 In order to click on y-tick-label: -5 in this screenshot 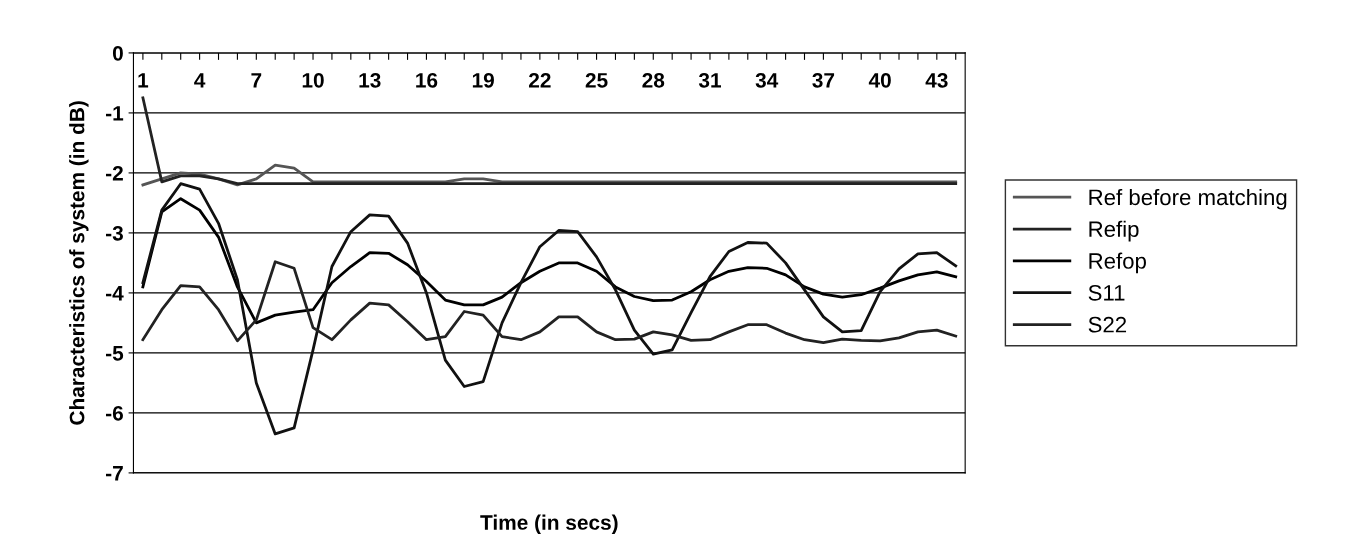, I will do `click(115, 353)`.